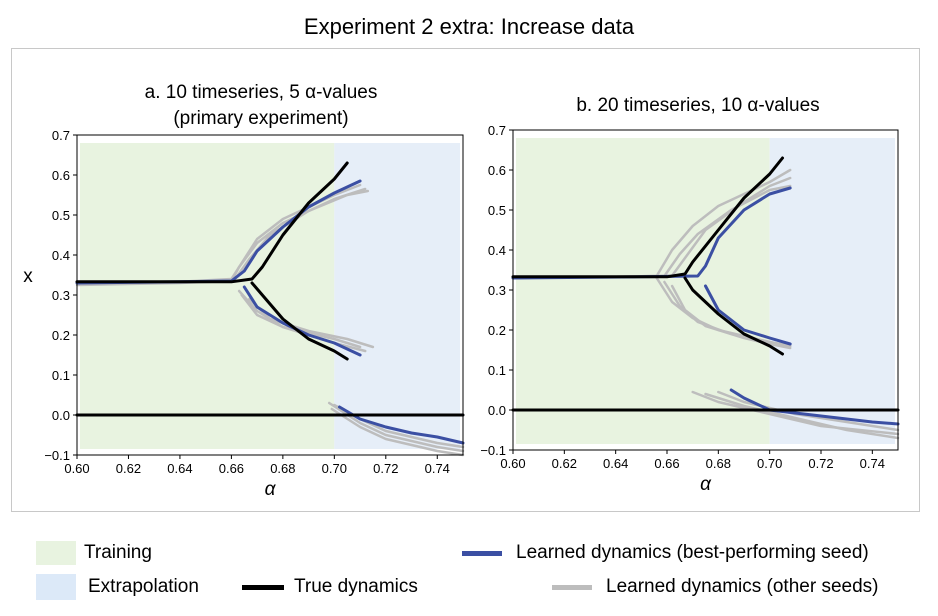 The width and height of the screenshot is (938, 616). I want to click on series-line-other-3-low, so click(397, 432).